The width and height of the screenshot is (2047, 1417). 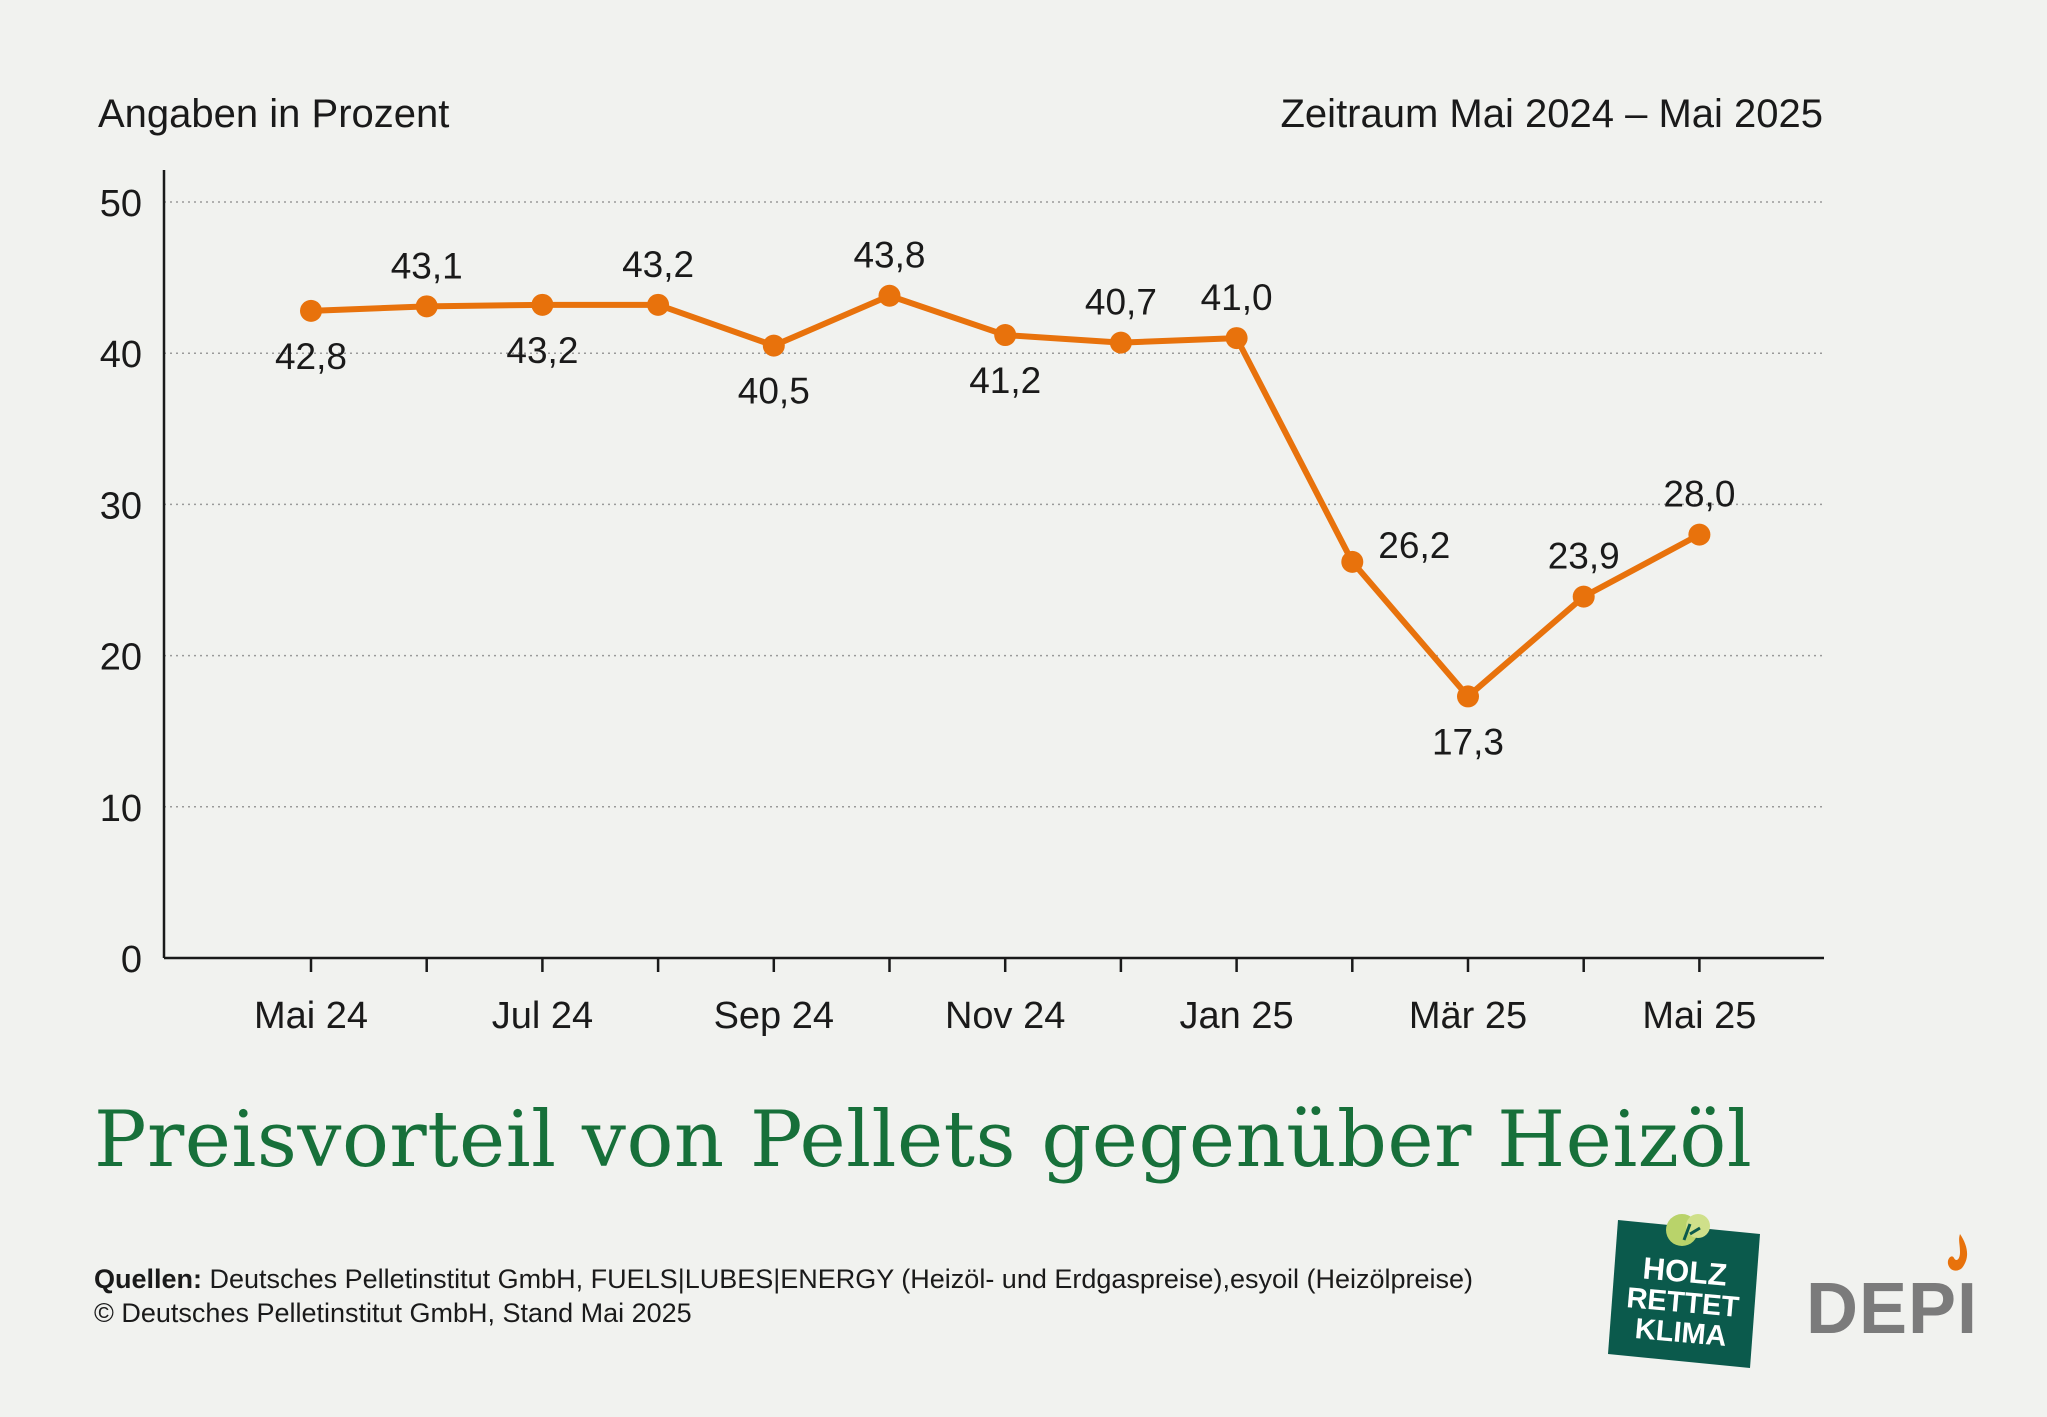 I want to click on holz-logo-badge, so click(x=1684, y=1294).